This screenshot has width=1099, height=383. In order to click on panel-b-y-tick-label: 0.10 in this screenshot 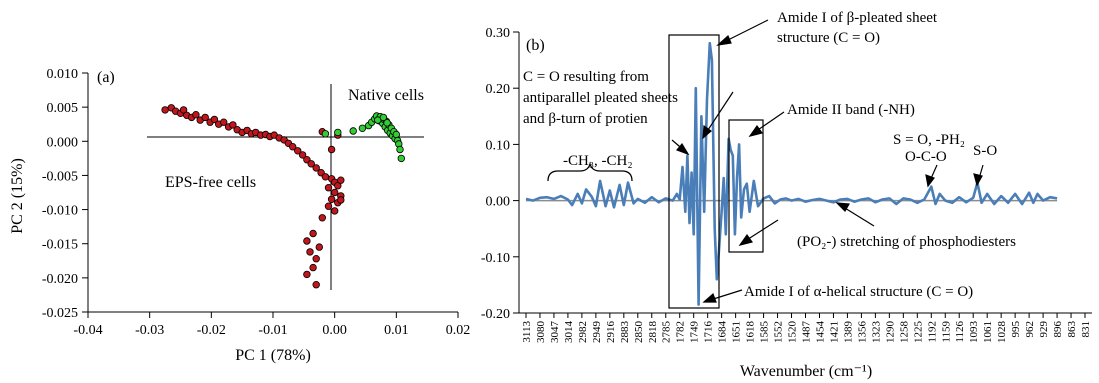, I will do `click(498, 145)`.